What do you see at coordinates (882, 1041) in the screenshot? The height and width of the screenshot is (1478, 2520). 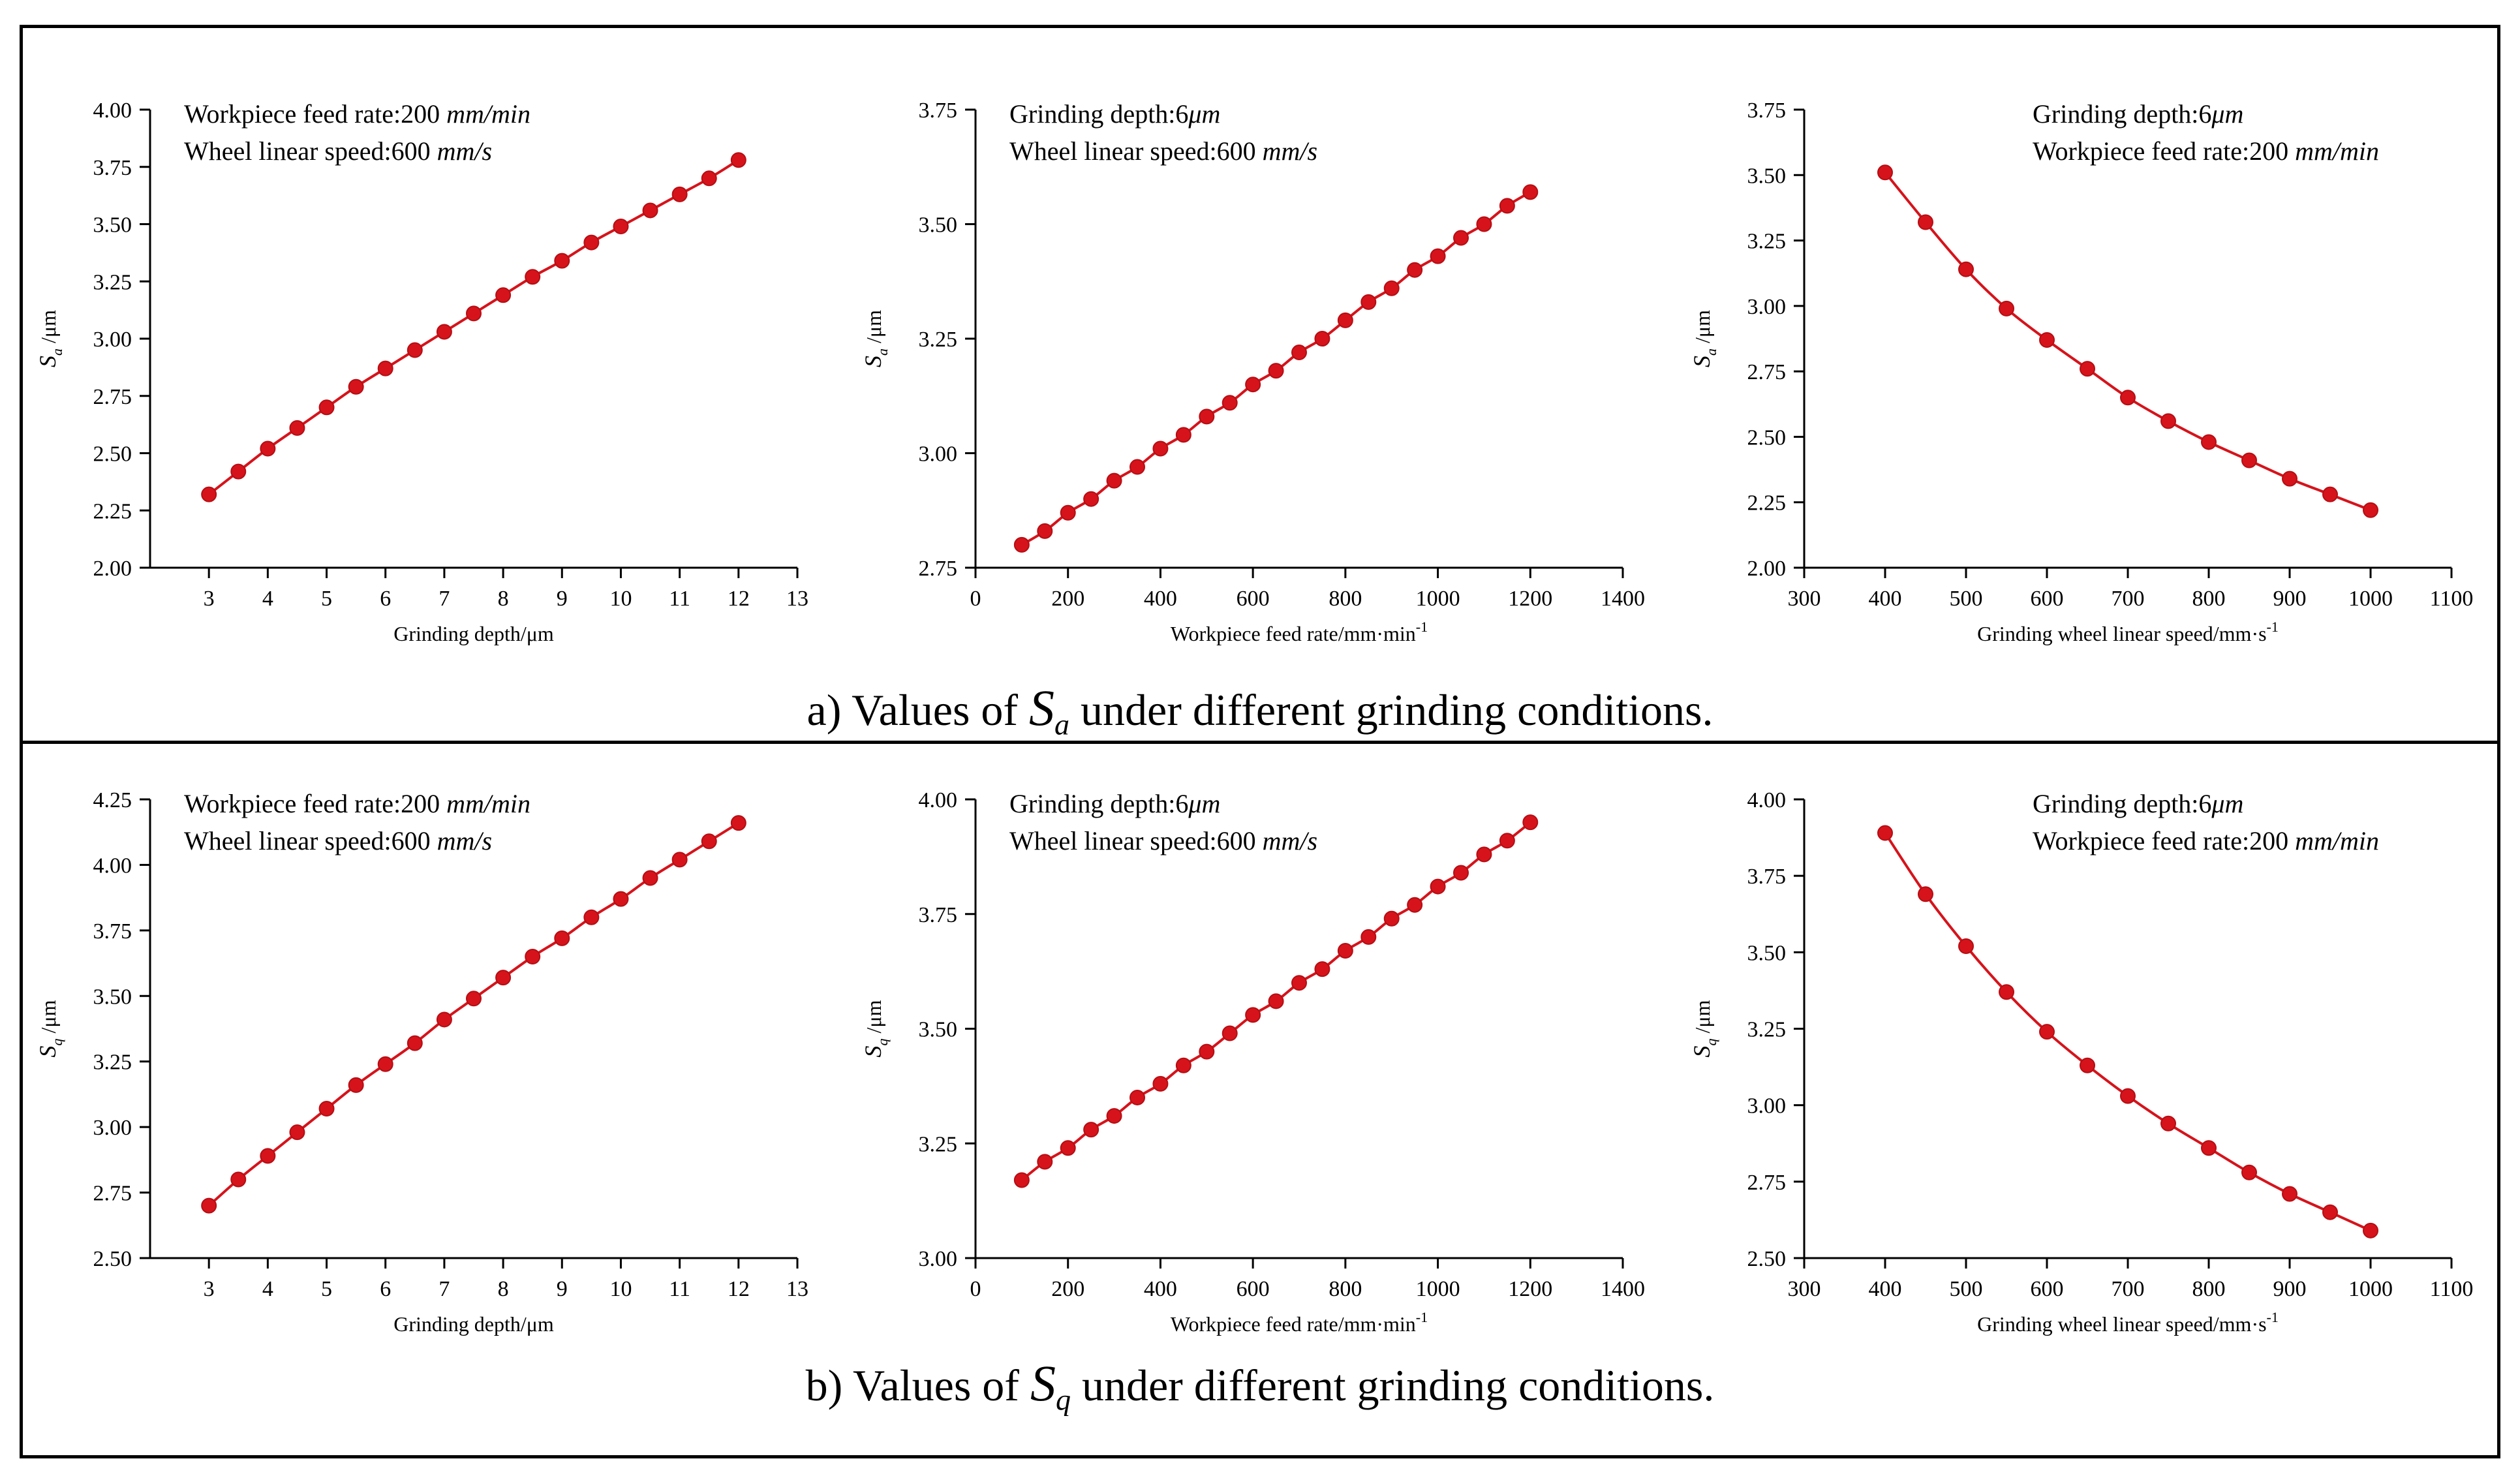 I see `y-axis-label-sub: q` at bounding box center [882, 1041].